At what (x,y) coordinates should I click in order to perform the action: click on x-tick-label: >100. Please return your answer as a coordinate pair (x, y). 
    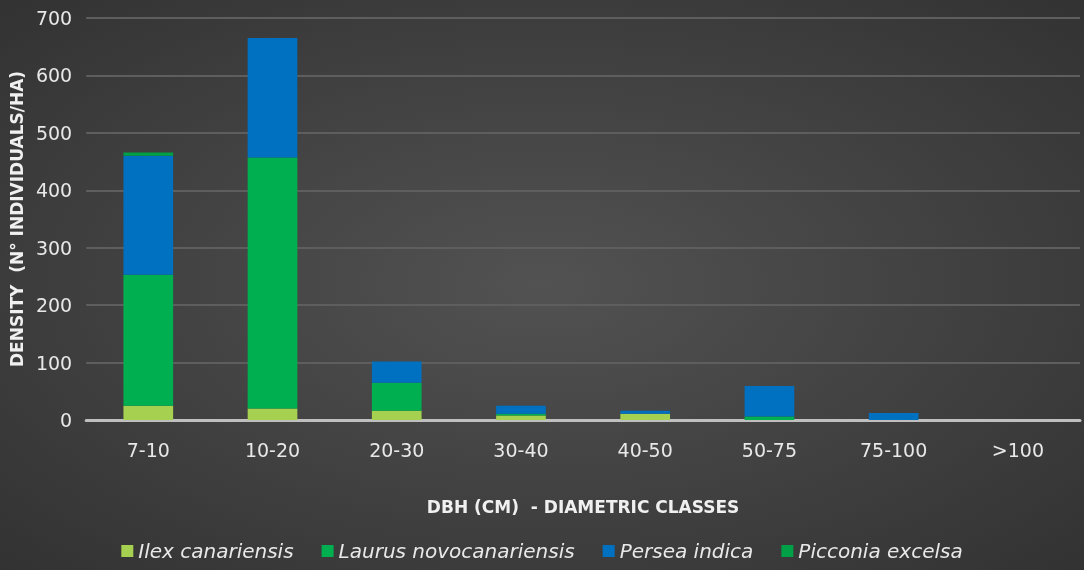
    Looking at the image, I should click on (1017, 449).